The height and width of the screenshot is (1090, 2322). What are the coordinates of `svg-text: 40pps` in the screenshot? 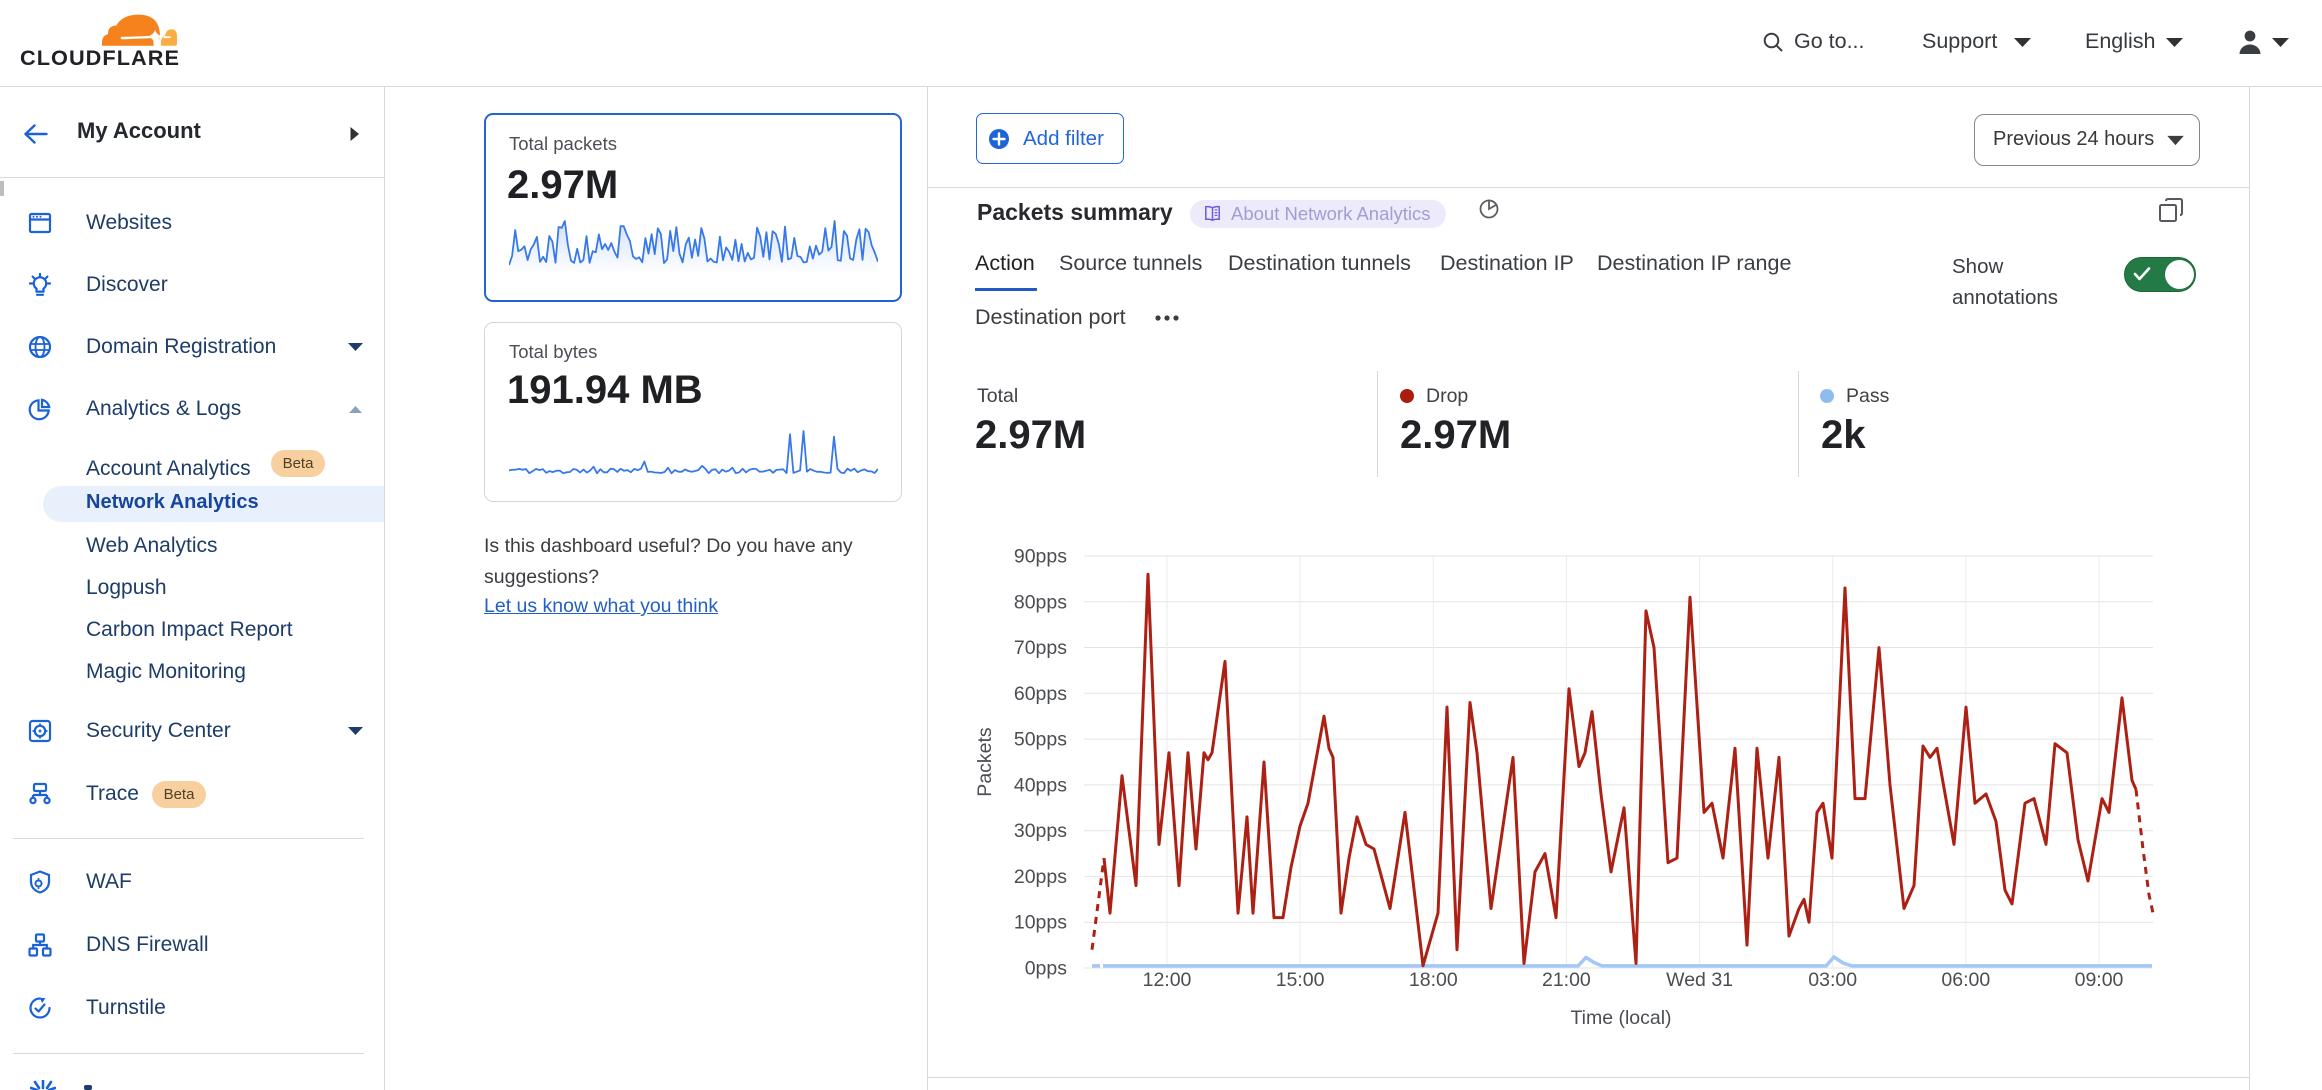 It's located at (1040, 785).